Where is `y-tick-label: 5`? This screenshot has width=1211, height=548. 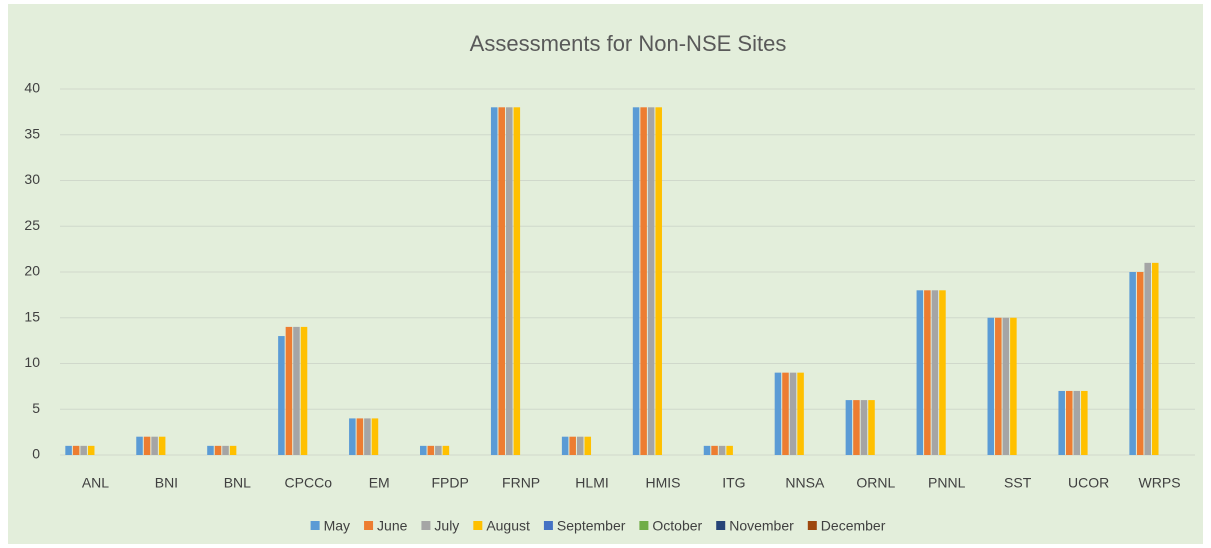
y-tick-label: 5 is located at coordinates (36, 408).